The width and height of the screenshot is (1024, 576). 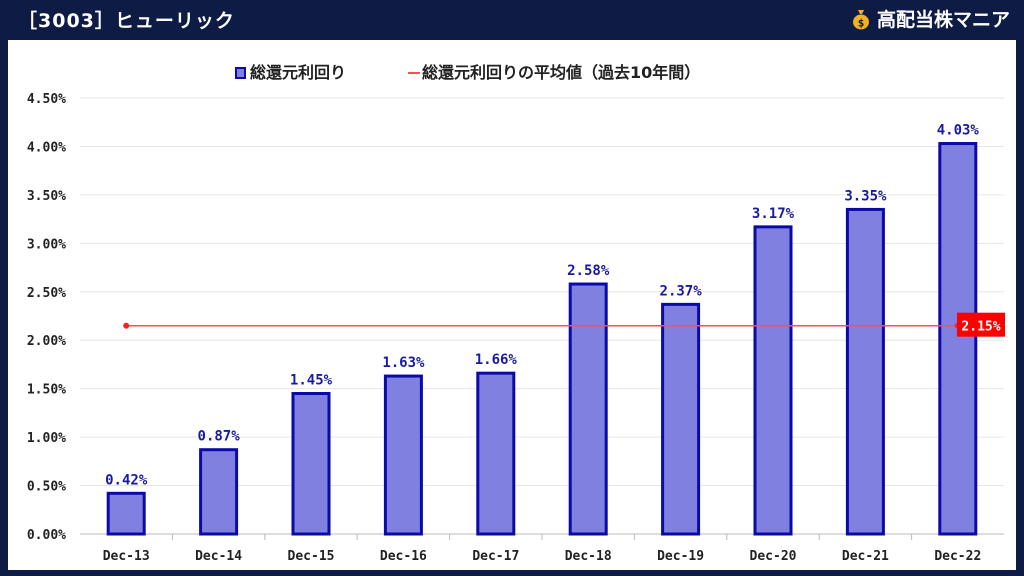 What do you see at coordinates (403, 556) in the screenshot?
I see `x-tick-label: Dec-16` at bounding box center [403, 556].